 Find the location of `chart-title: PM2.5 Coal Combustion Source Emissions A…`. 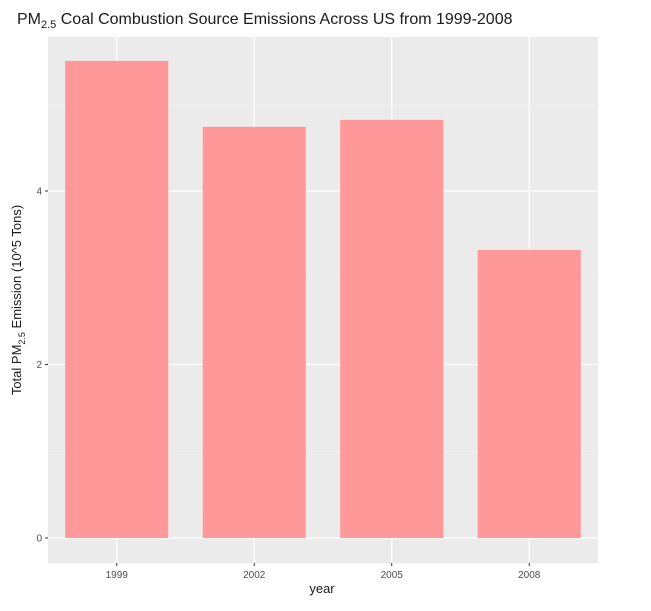

chart-title: PM2.5 Coal Combustion Source Emissions A… is located at coordinates (265, 21).